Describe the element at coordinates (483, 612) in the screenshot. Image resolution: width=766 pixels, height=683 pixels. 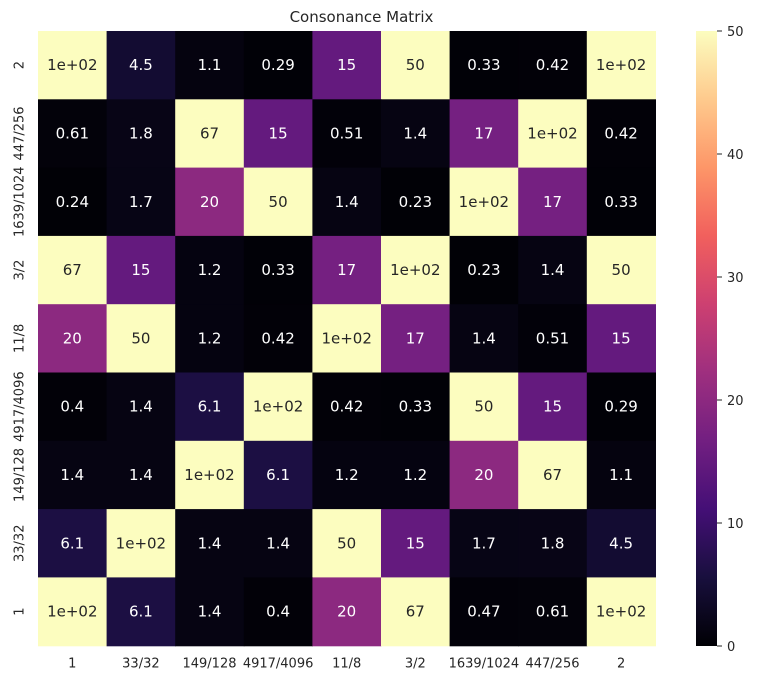
I see `cell-value-label: 0.47` at that location.